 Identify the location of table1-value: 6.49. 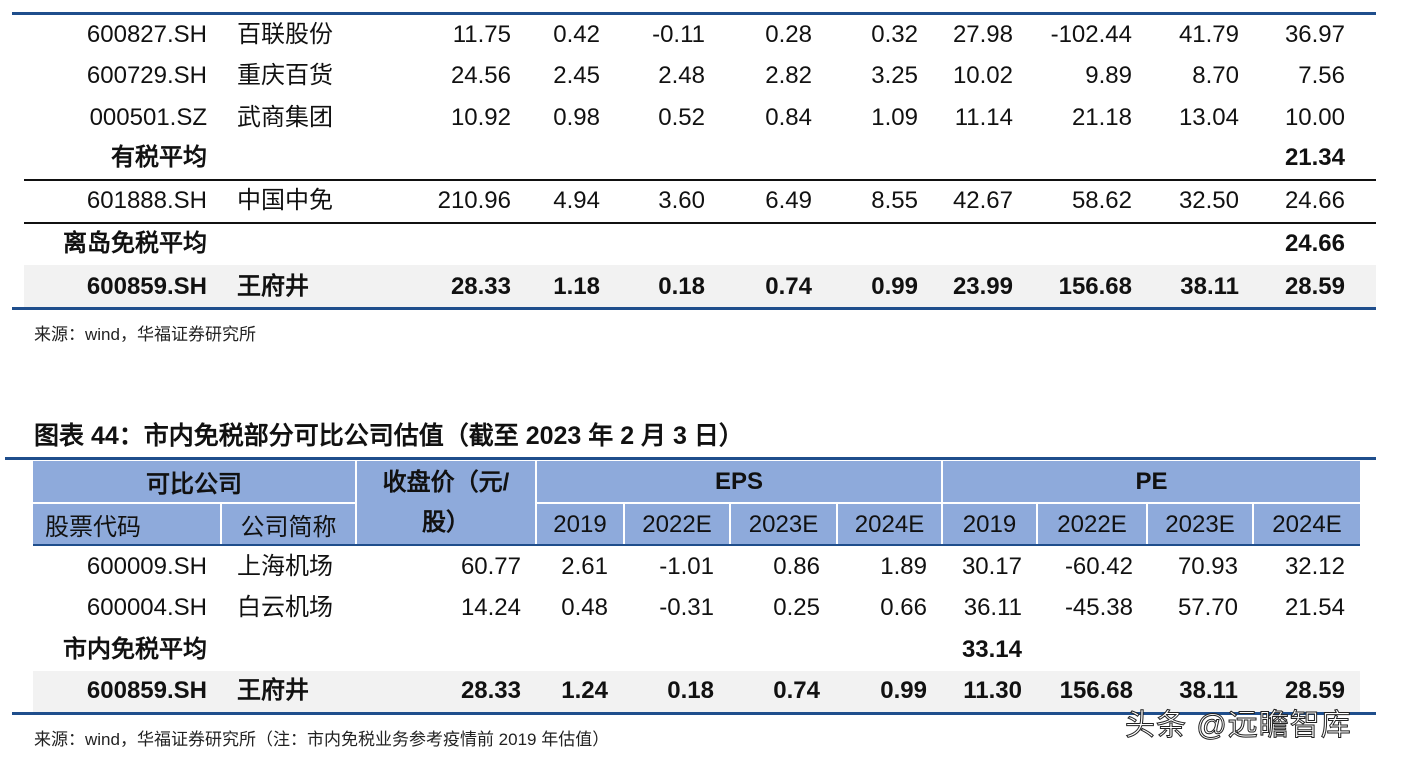
(788, 200).